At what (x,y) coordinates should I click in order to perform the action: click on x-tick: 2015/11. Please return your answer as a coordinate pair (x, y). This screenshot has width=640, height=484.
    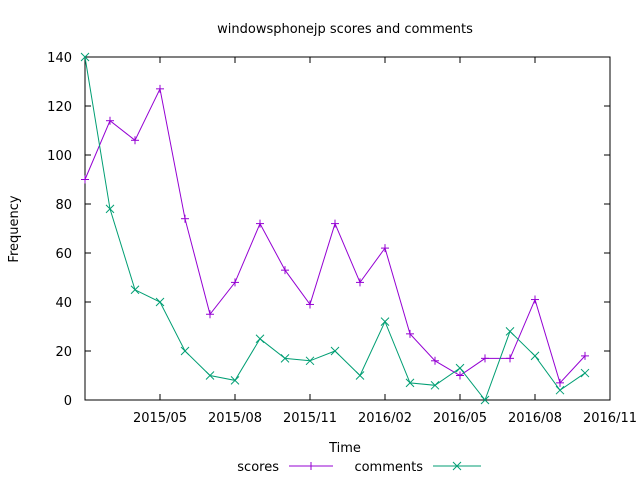
    Looking at the image, I should click on (310, 241).